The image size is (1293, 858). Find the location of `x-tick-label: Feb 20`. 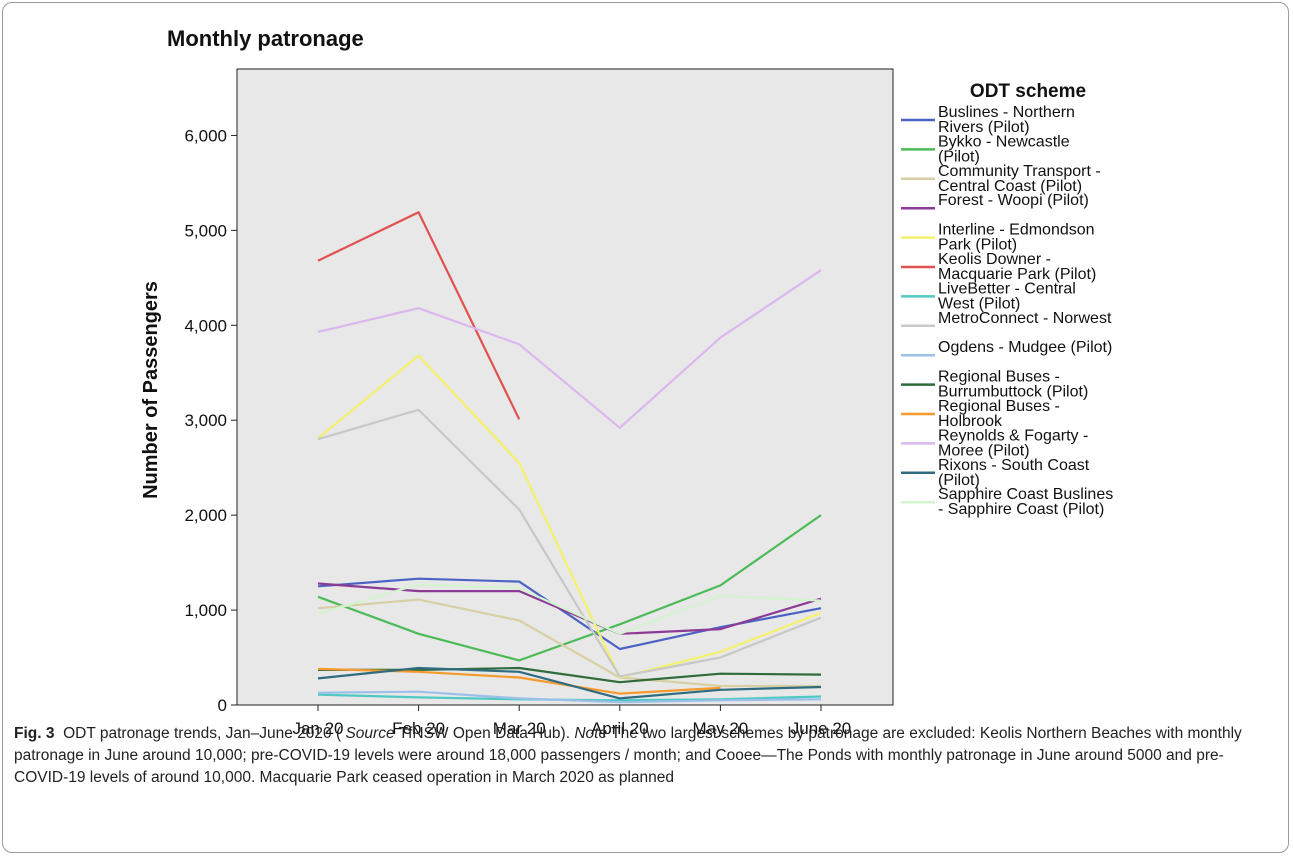

x-tick-label: Feb 20 is located at coordinates (418, 728).